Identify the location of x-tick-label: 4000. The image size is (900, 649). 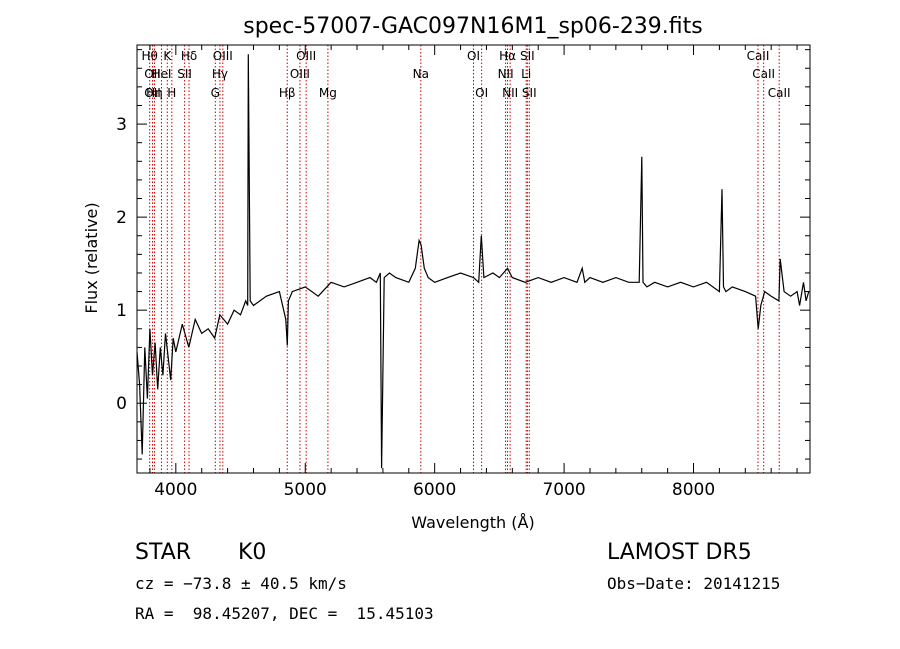
(175, 490).